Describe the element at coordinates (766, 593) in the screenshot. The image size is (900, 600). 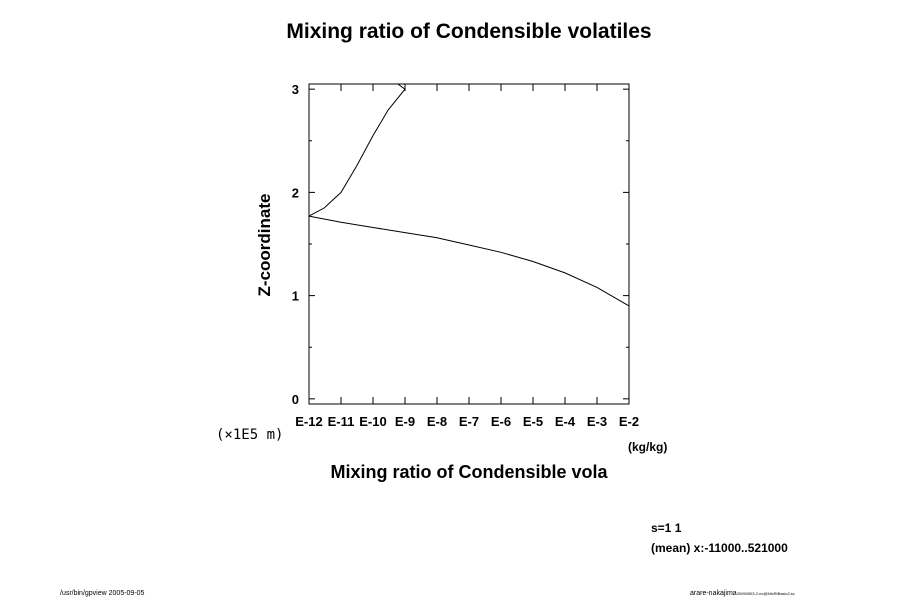
I see `footer-source: 20050903-2.nc@MixRtBasic2,sc` at that location.